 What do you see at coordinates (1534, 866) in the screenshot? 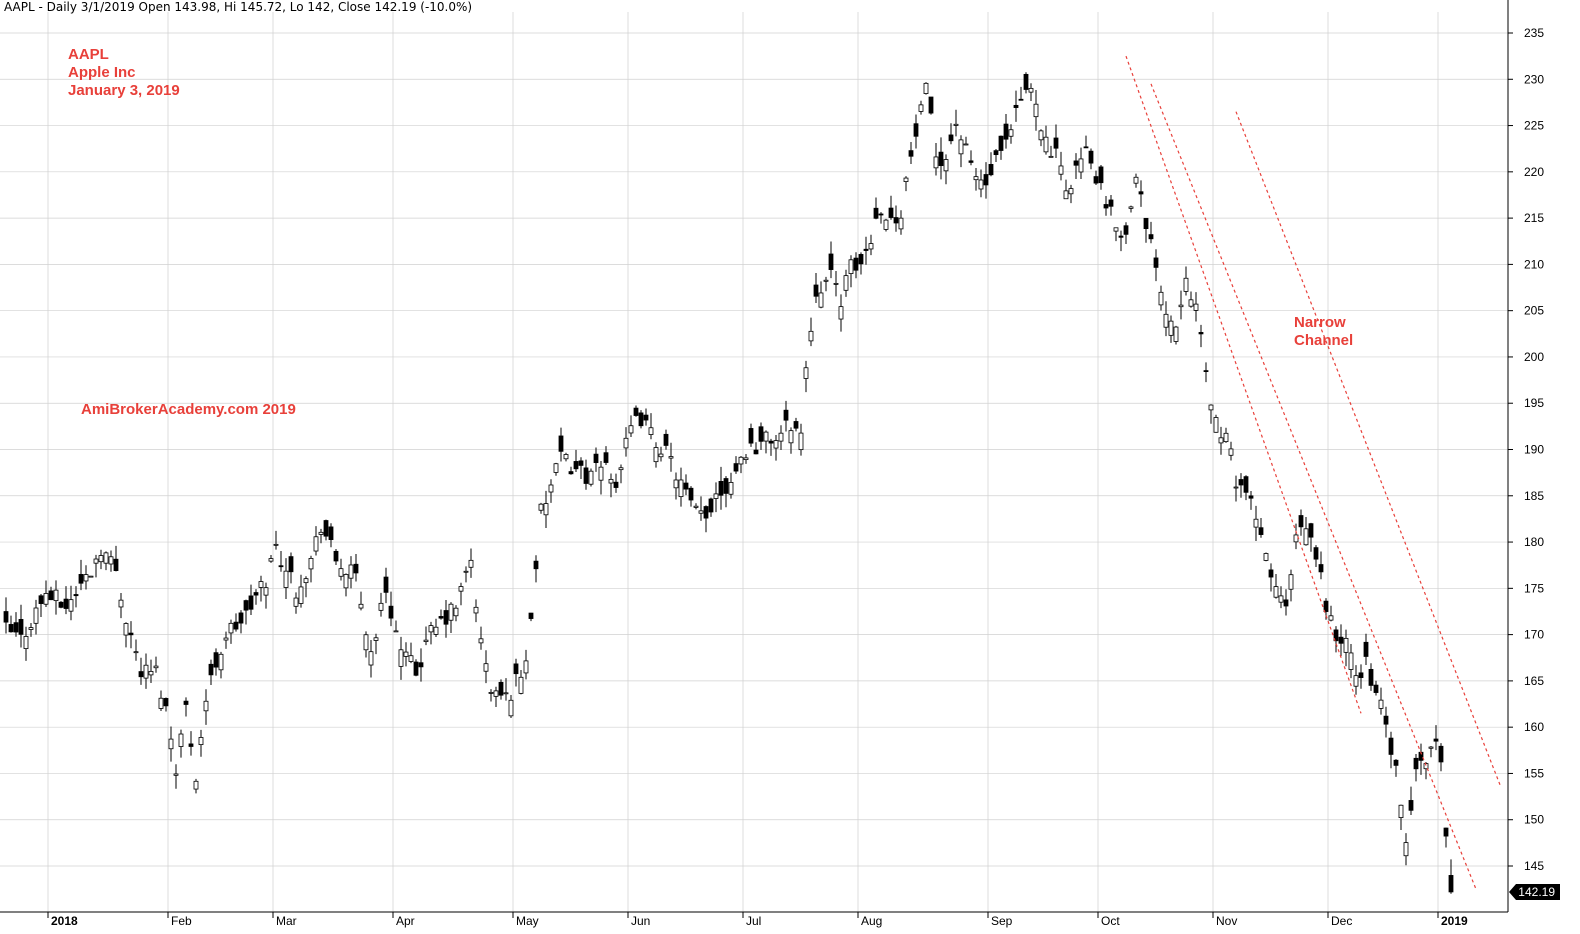
I see `y-tick-label: 145` at bounding box center [1534, 866].